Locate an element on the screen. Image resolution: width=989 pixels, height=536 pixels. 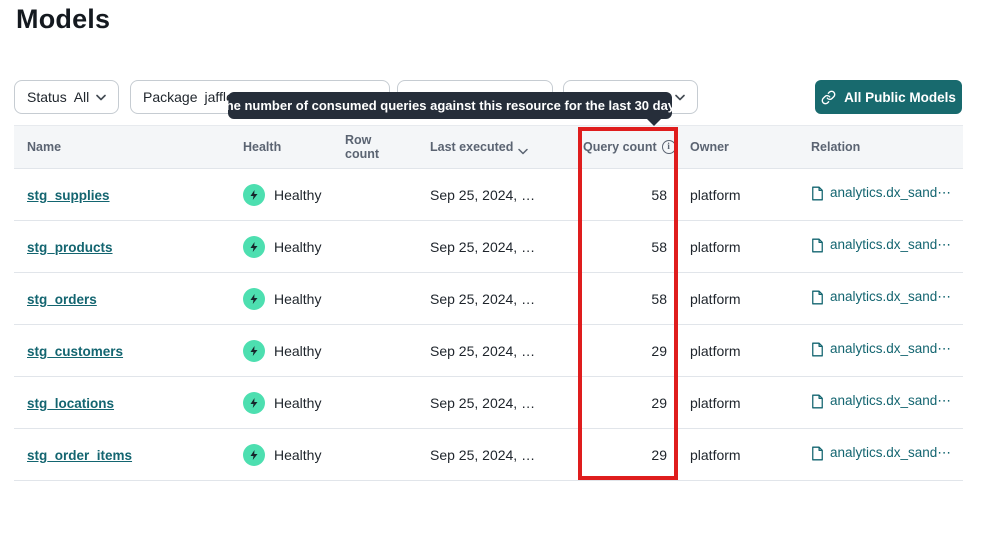
model-name-cell: stg_order_items is located at coordinates (122, 455).